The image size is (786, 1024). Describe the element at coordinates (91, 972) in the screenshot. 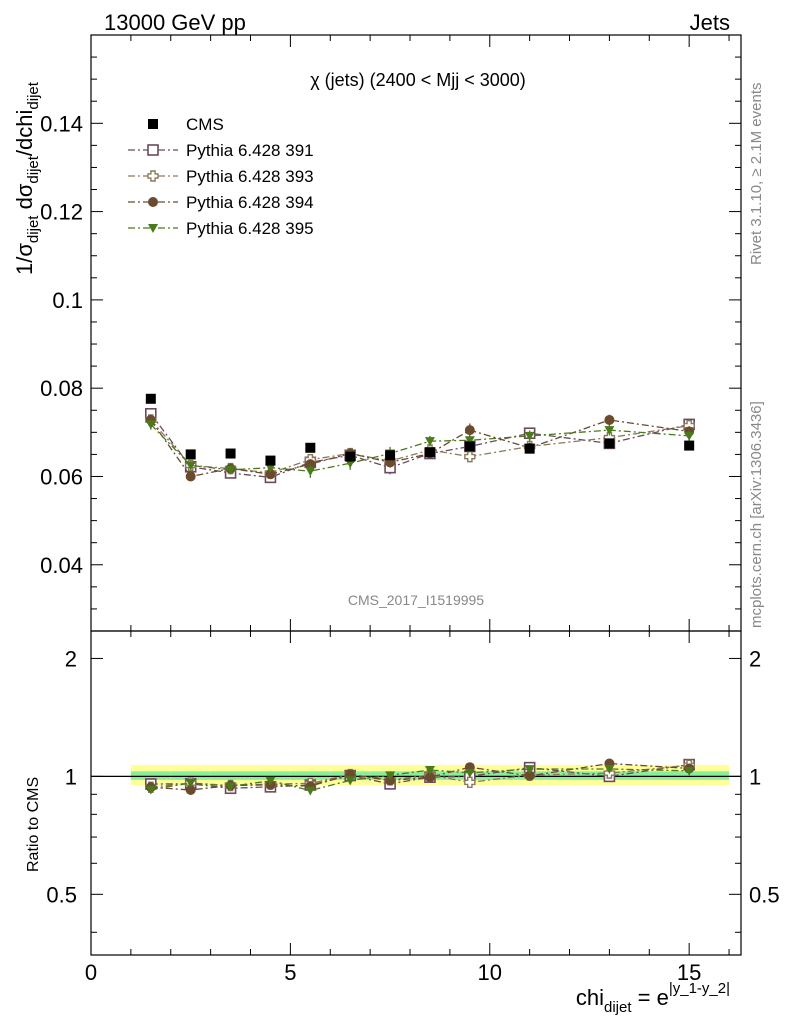

I see `x-tick-label: 0` at that location.